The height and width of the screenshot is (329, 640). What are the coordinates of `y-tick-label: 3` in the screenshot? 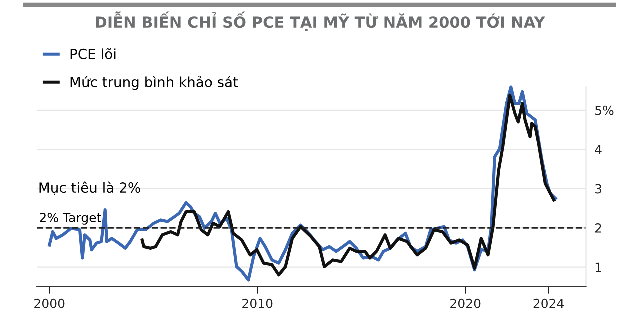 It's located at (599, 189).